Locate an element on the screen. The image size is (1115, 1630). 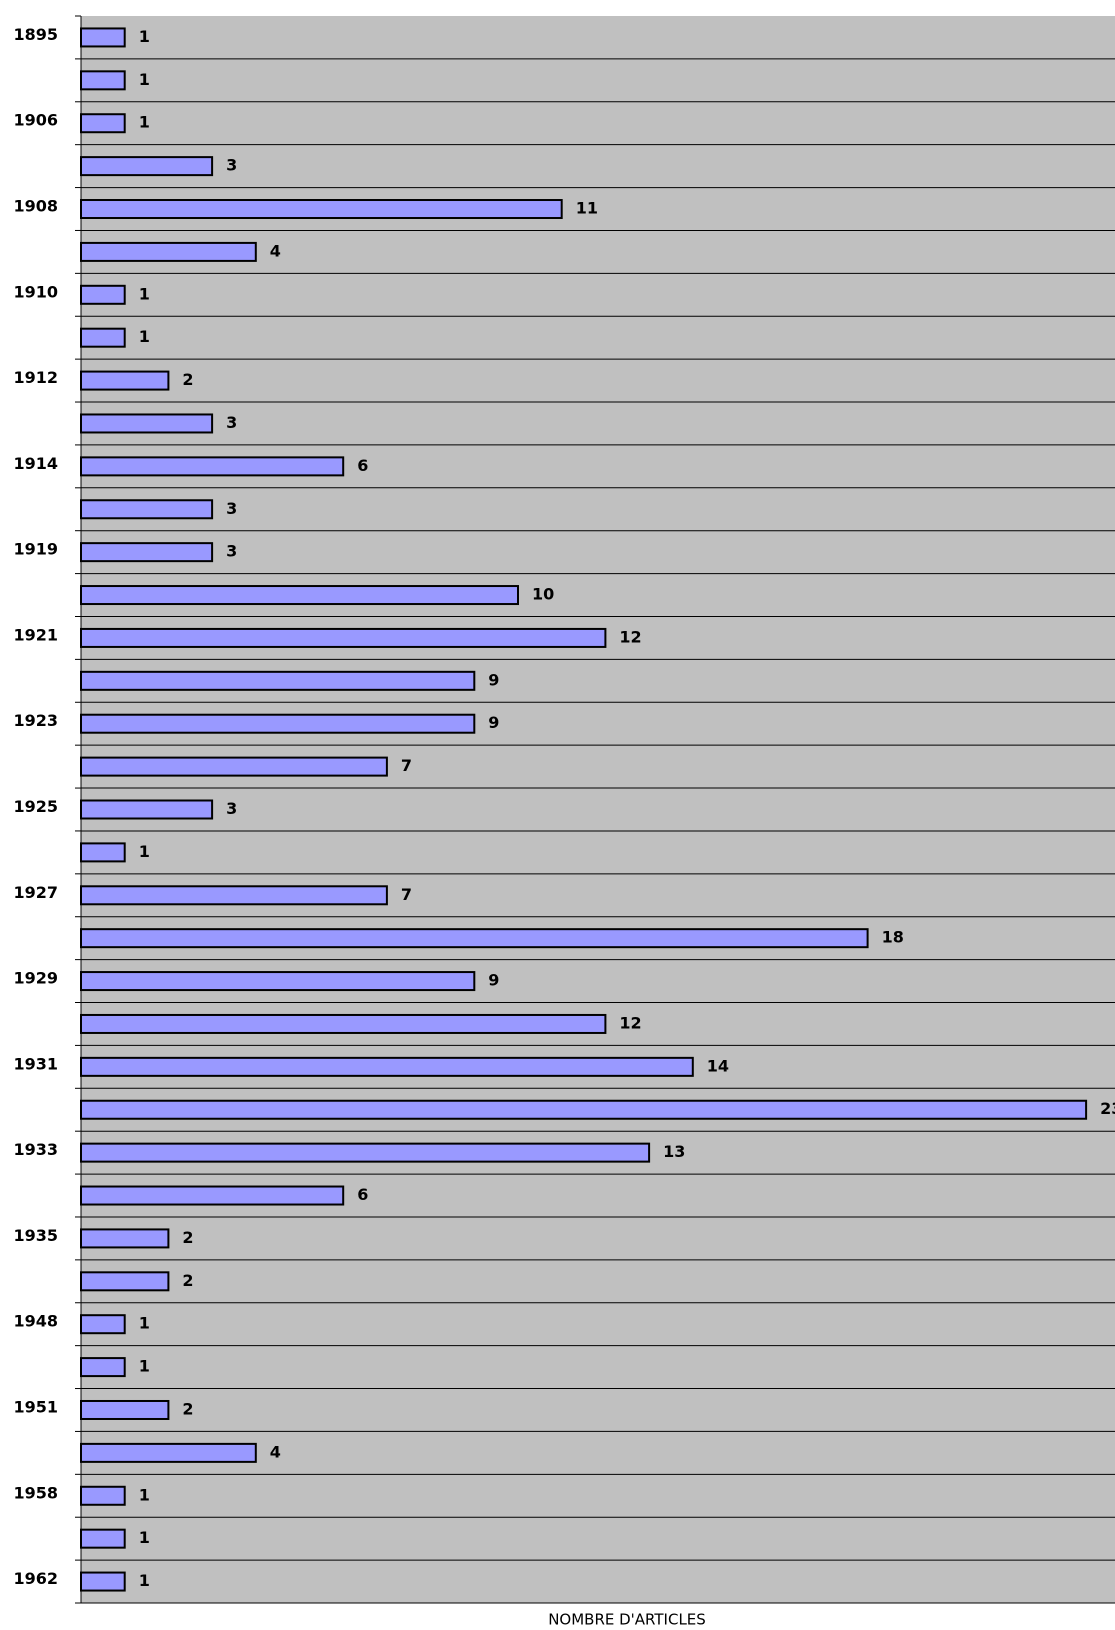
y-tick-label: 1931 is located at coordinates (35, 1063).